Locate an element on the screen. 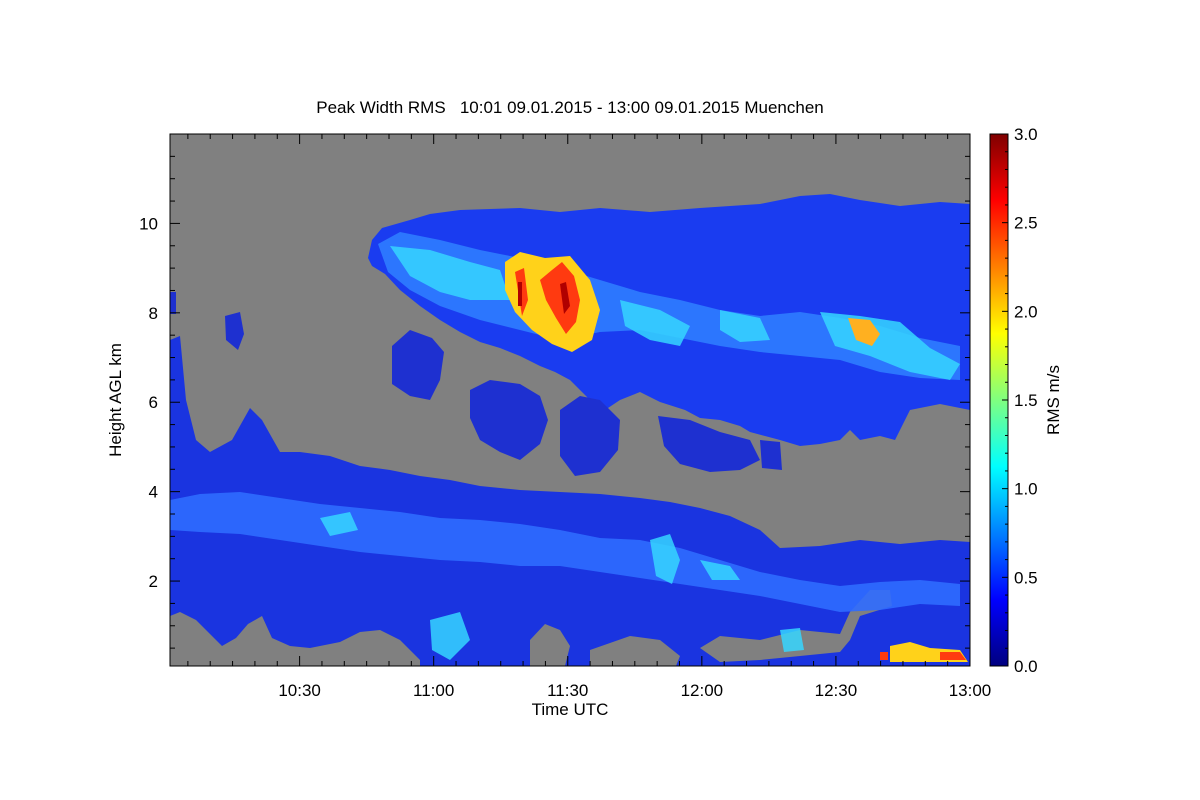 This screenshot has height=800, width=1200. x-tick-label: 10:30 is located at coordinates (299, 690).